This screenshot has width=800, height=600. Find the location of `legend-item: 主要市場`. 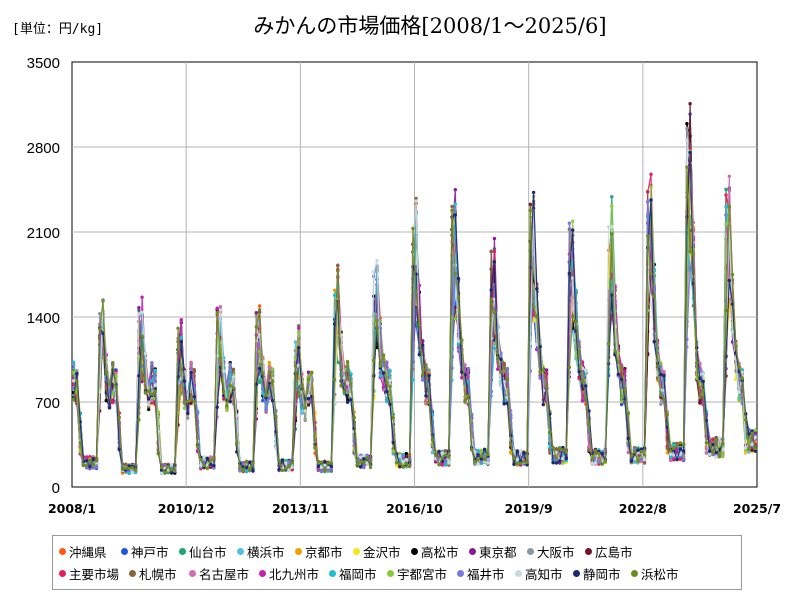

legend-item: 主要市場 is located at coordinates (94, 573).